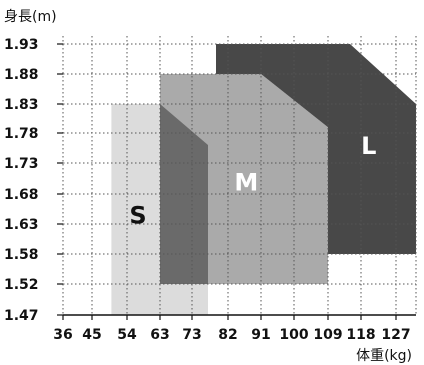  I want to click on x-tick-label: 109, so click(327, 335).